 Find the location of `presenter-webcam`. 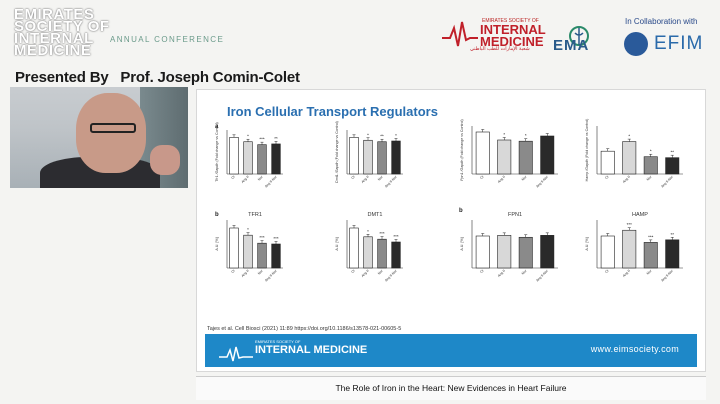

presenter-webcam is located at coordinates (99, 137).